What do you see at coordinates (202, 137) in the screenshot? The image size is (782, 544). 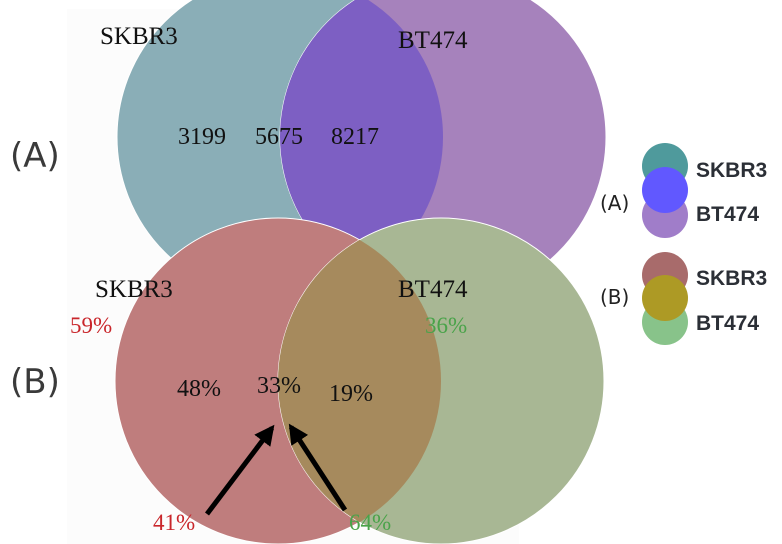 I see `count-skbr3-only: 3199` at bounding box center [202, 137].